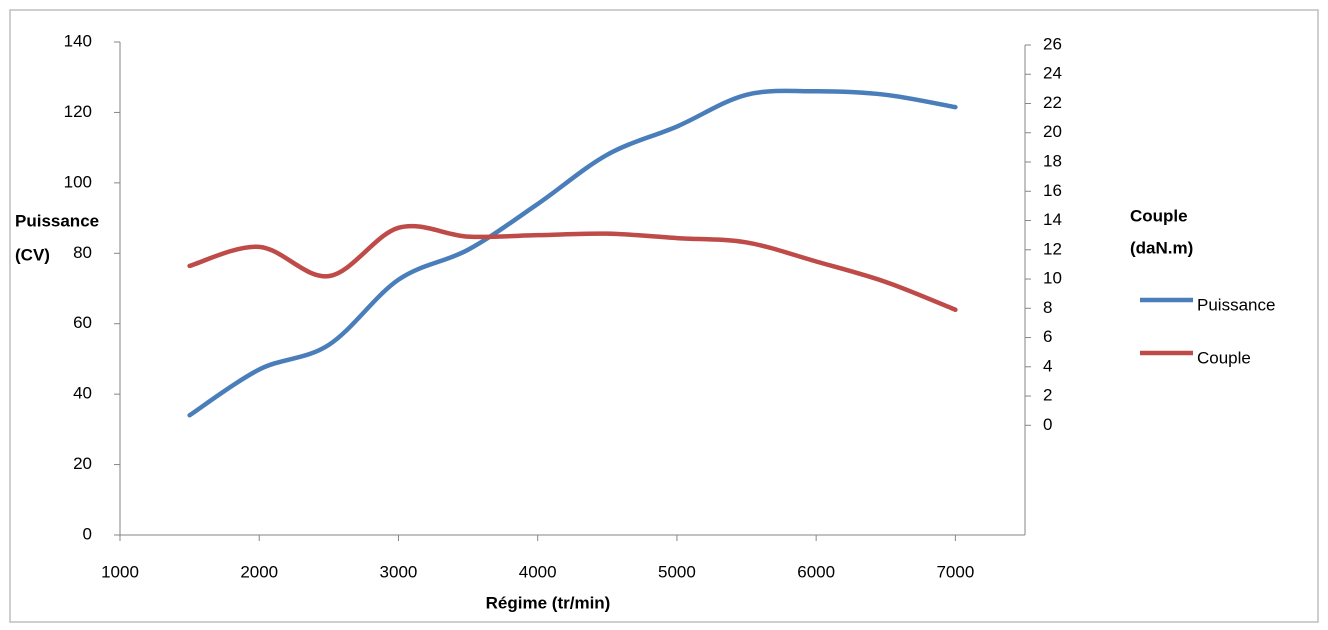  Describe the element at coordinates (78, 181) in the screenshot. I see `y-tick-label: 100` at that location.